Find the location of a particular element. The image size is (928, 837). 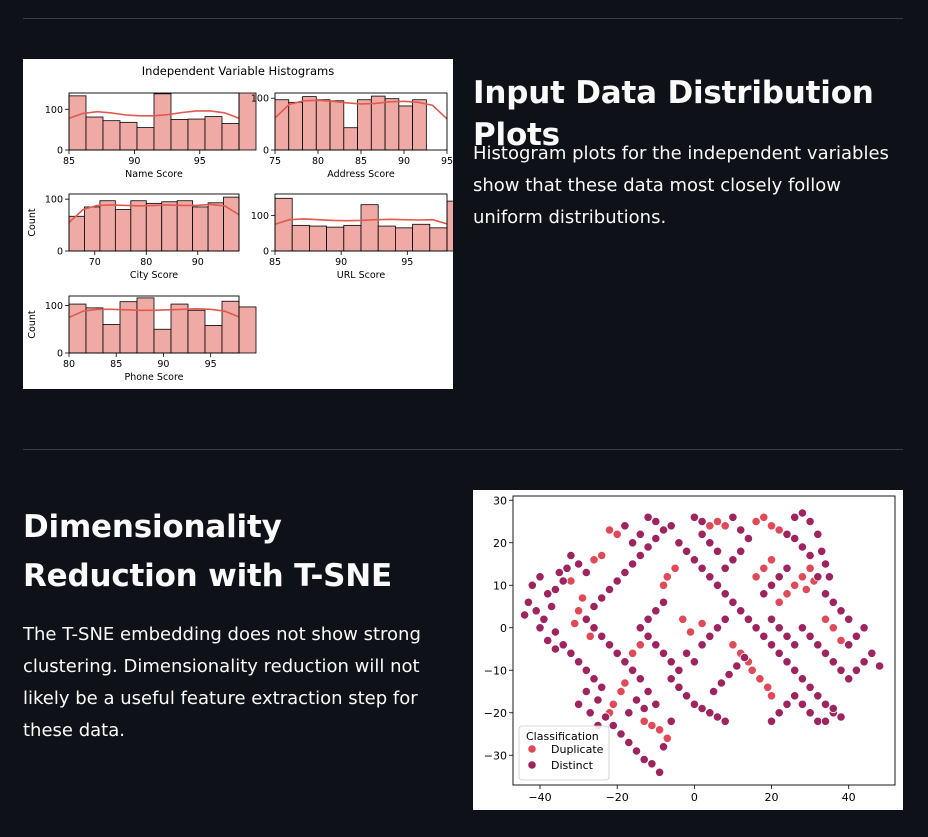

y-tick-label: 0 is located at coordinates (60, 354).